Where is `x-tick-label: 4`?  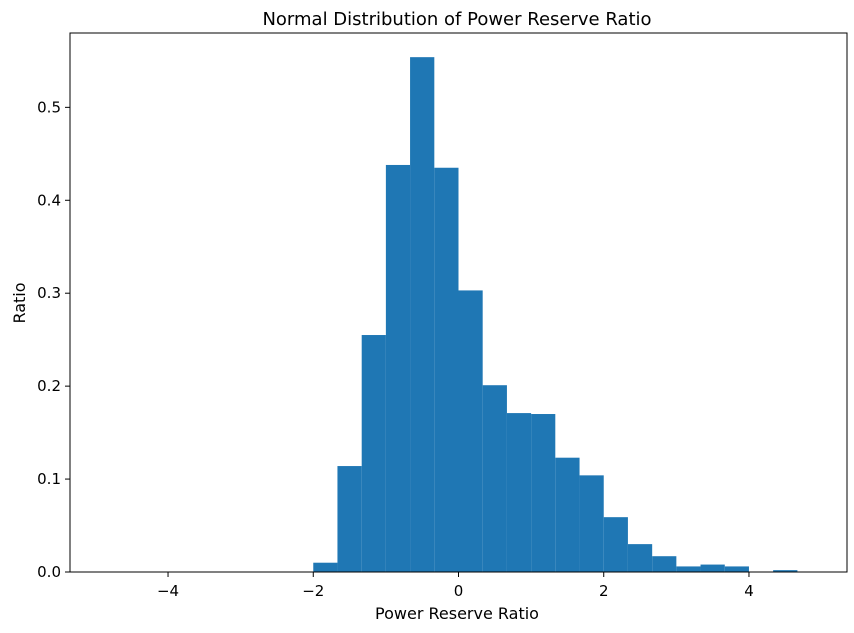 x-tick-label: 4 is located at coordinates (749, 591).